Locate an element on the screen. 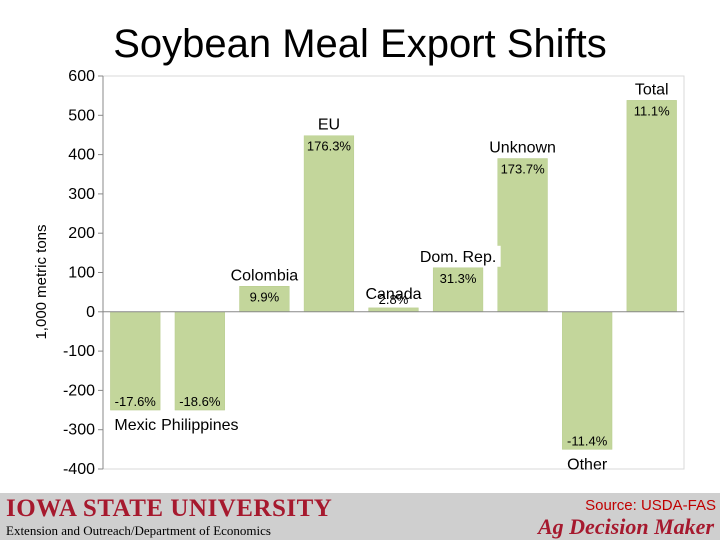 Image resolution: width=720 pixels, height=540 pixels. category-label: Total is located at coordinates (652, 89).